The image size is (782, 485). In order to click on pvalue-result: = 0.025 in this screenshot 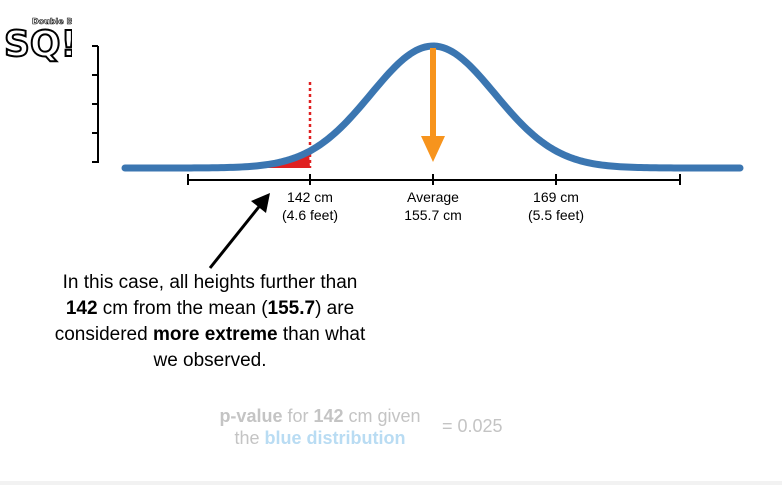, I will do `click(472, 426)`.